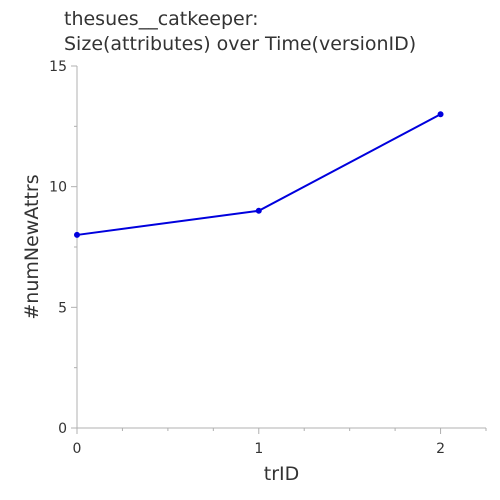  Describe the element at coordinates (77, 449) in the screenshot. I see `x-tick-label: 0` at that location.